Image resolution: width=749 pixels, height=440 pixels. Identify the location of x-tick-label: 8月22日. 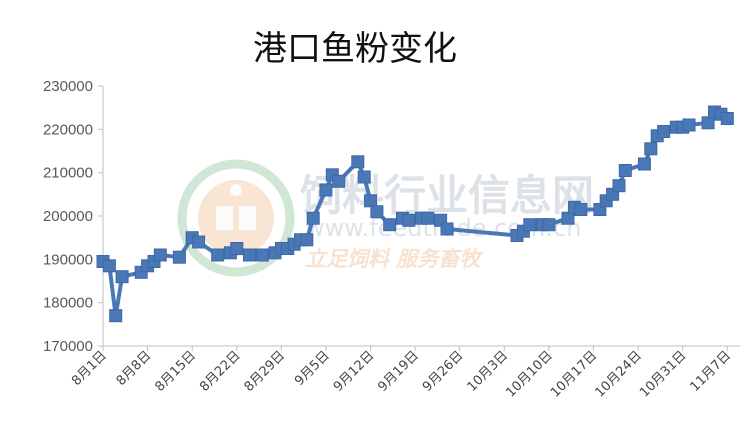
(220, 371).